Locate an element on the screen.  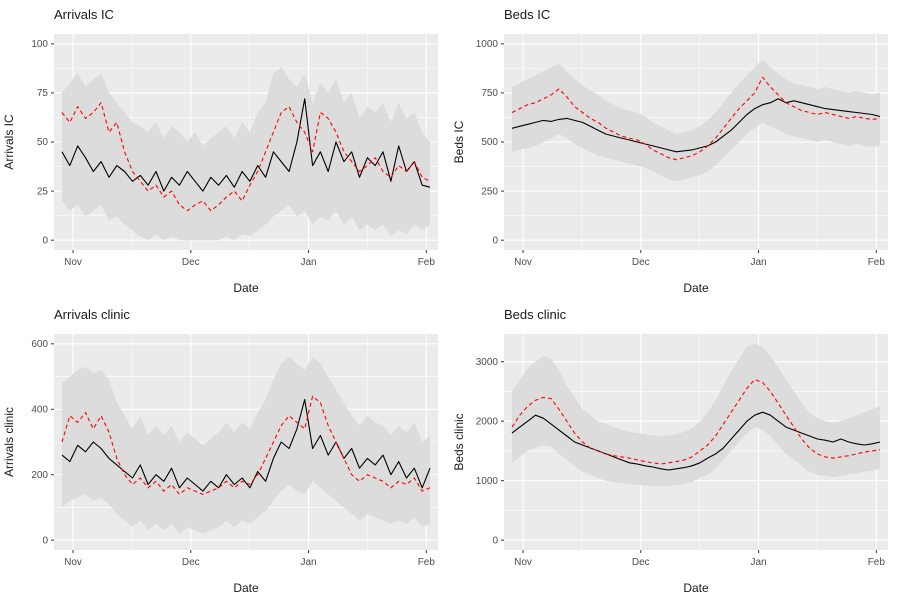
chart-title: Beds clinic is located at coordinates (535, 314).